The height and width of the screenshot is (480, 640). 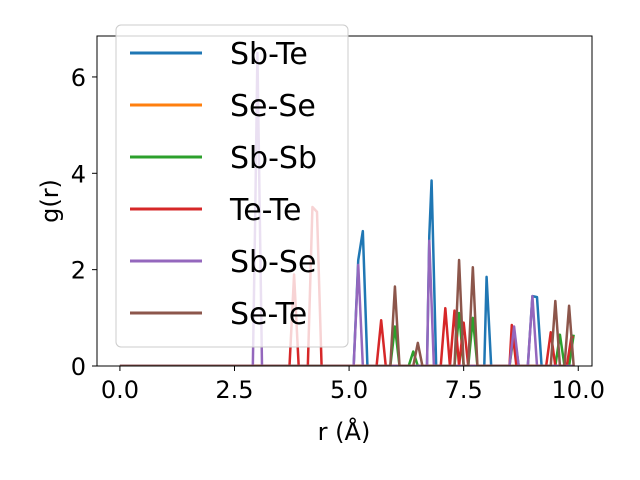 I want to click on x-tick-label: 7.5, so click(x=464, y=390).